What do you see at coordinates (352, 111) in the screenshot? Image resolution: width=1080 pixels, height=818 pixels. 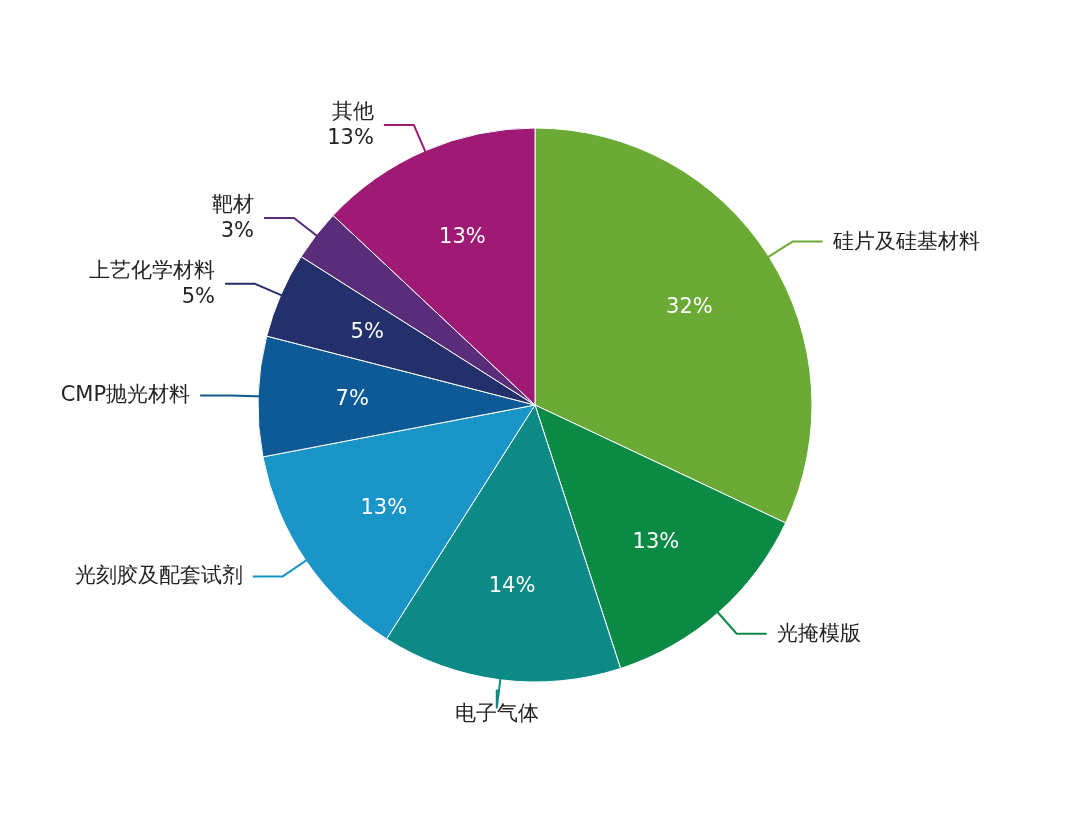 I see `slice-label: 其他` at bounding box center [352, 111].